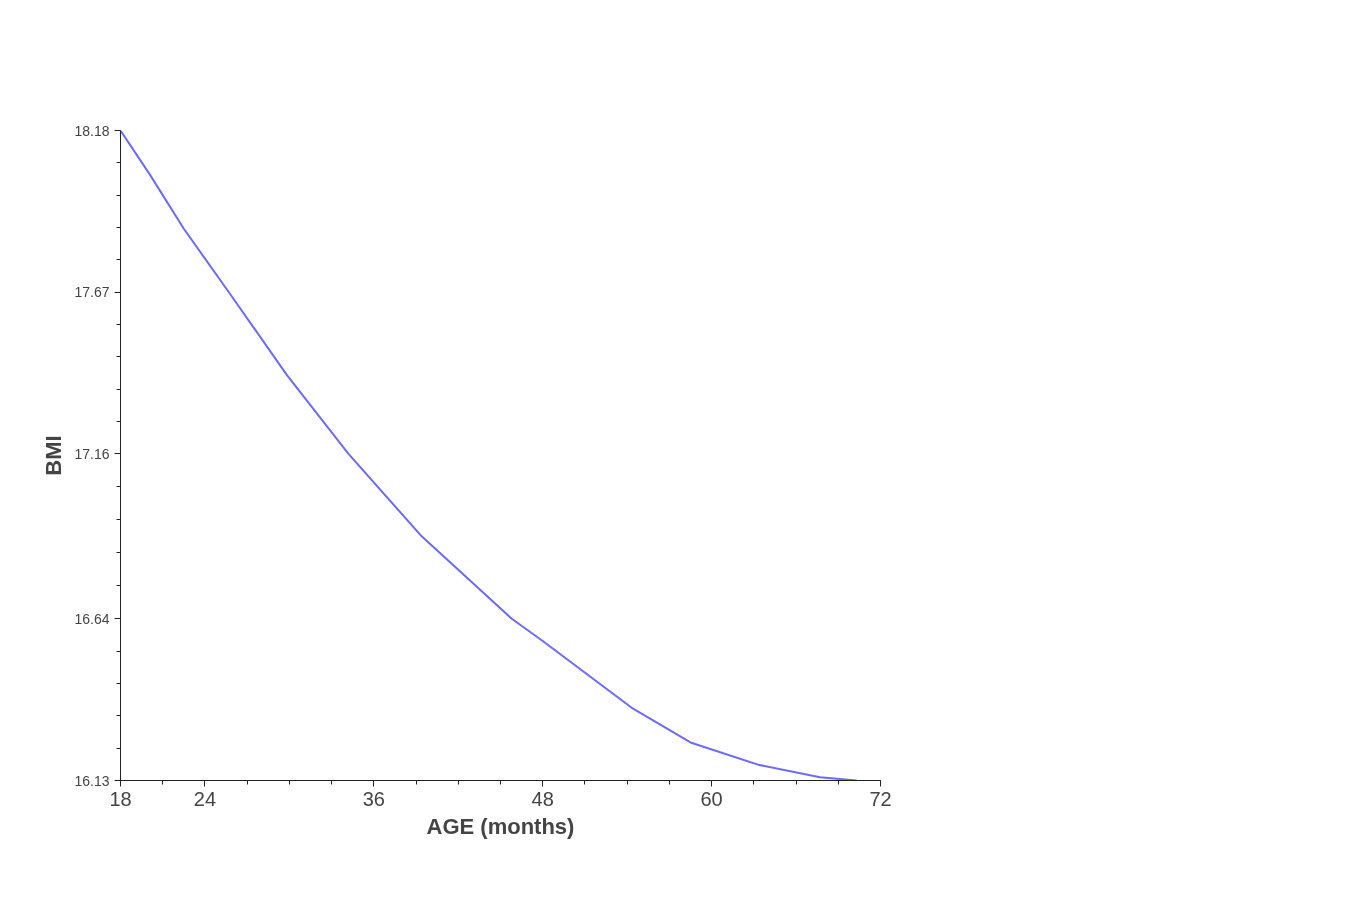 The image size is (1345, 904). Describe the element at coordinates (500, 826) in the screenshot. I see `x-axis-title: AGE (months)` at that location.